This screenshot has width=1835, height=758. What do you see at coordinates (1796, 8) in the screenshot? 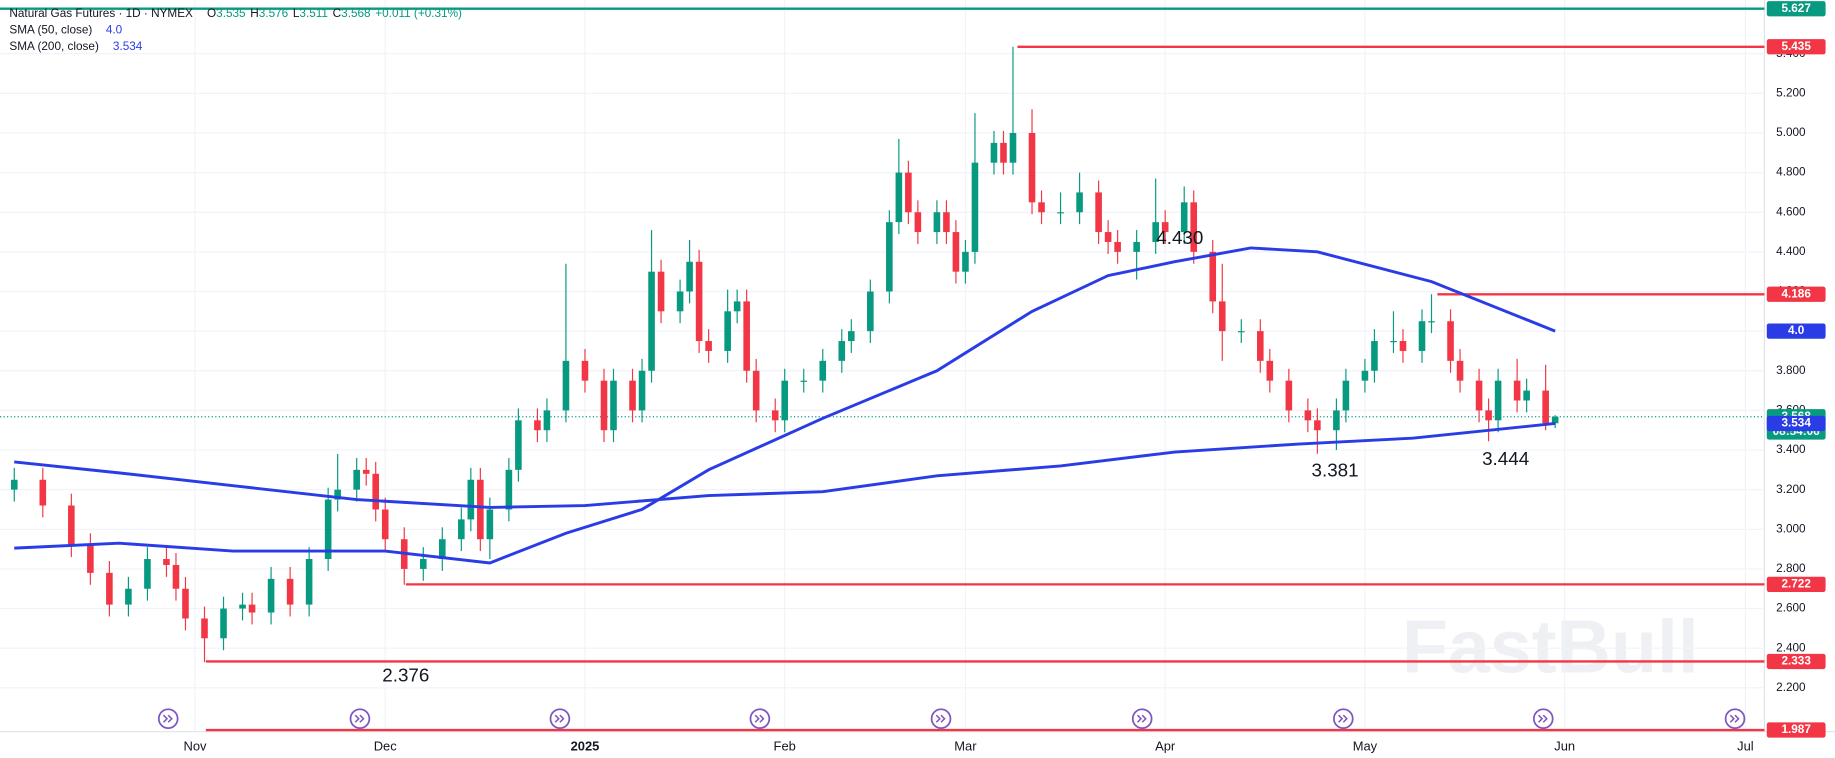
I see `level-label: 5.627` at bounding box center [1796, 8].